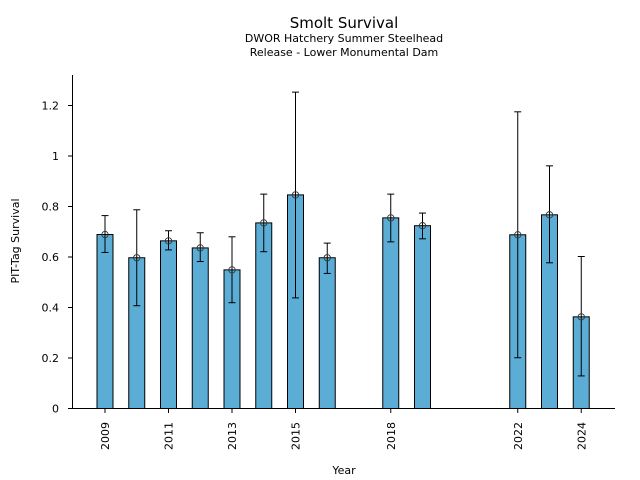 The width and height of the screenshot is (640, 480). Describe the element at coordinates (105, 321) in the screenshot. I see `bar-2009` at that location.